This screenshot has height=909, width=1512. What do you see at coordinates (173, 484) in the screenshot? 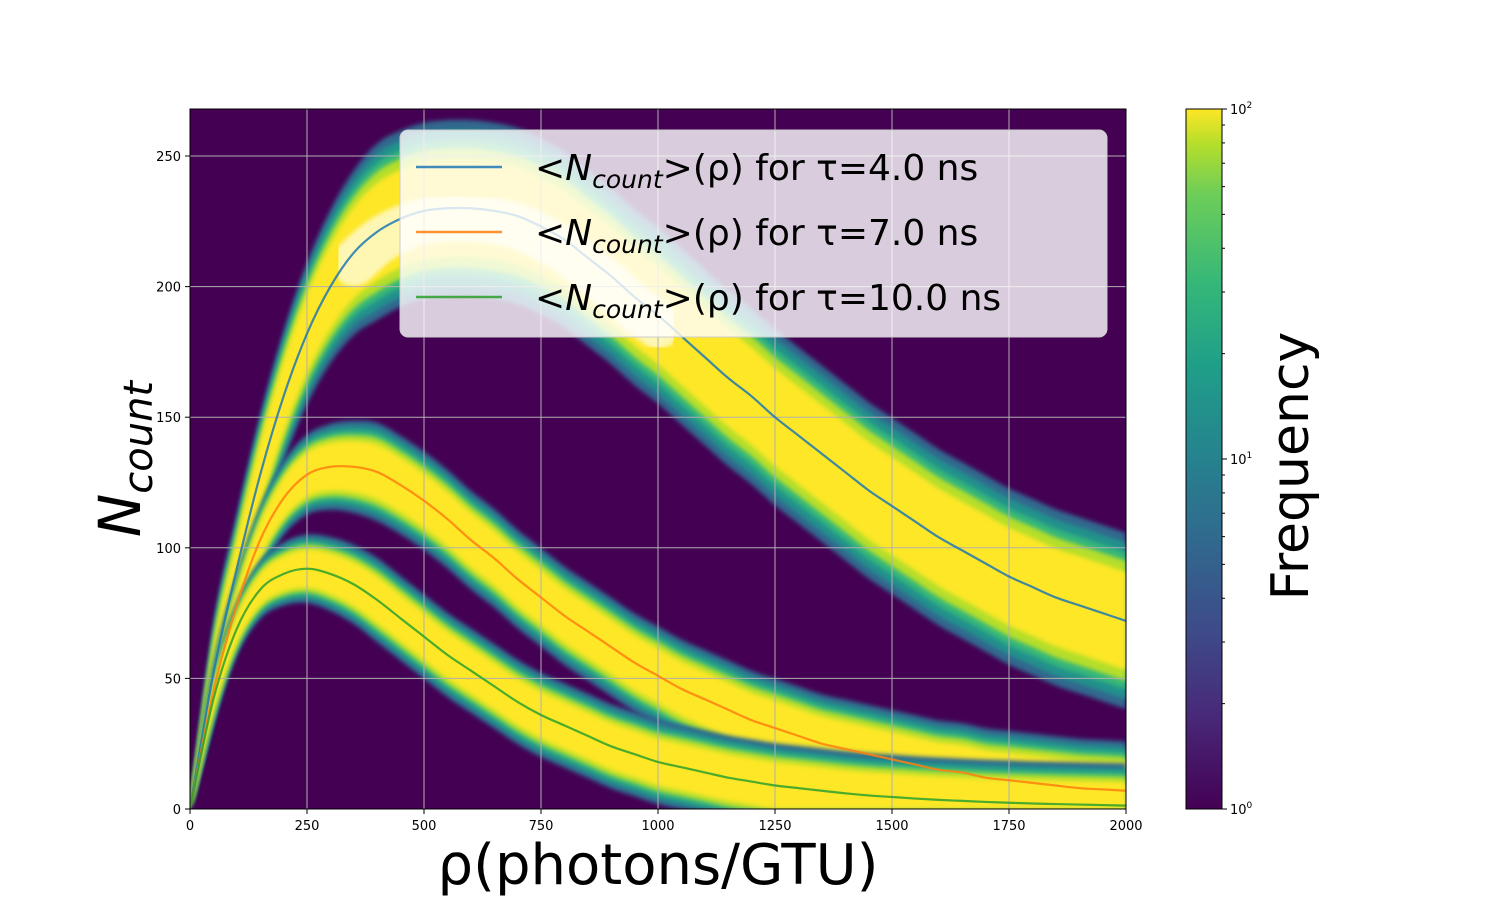
I see `y-axis-ticks: 0 50 100 150 200 250` at bounding box center [173, 484].